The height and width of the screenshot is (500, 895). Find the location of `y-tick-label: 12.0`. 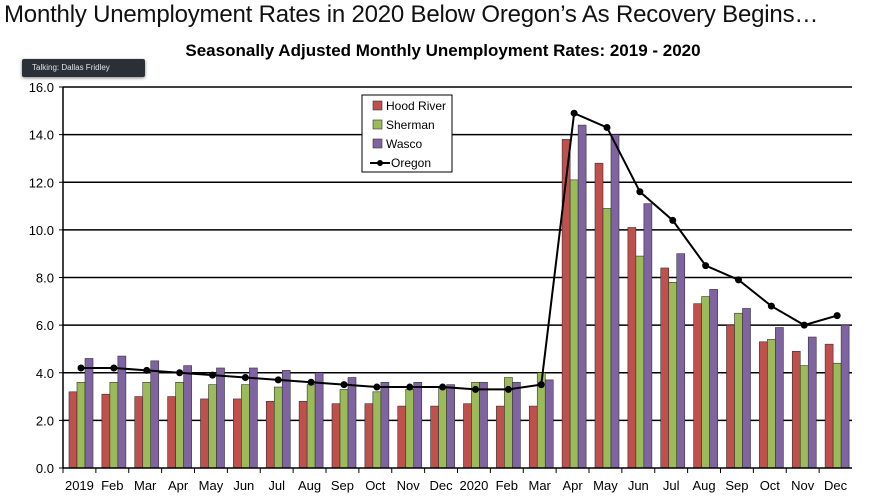

y-tick-label: 12.0 is located at coordinates (41, 182).